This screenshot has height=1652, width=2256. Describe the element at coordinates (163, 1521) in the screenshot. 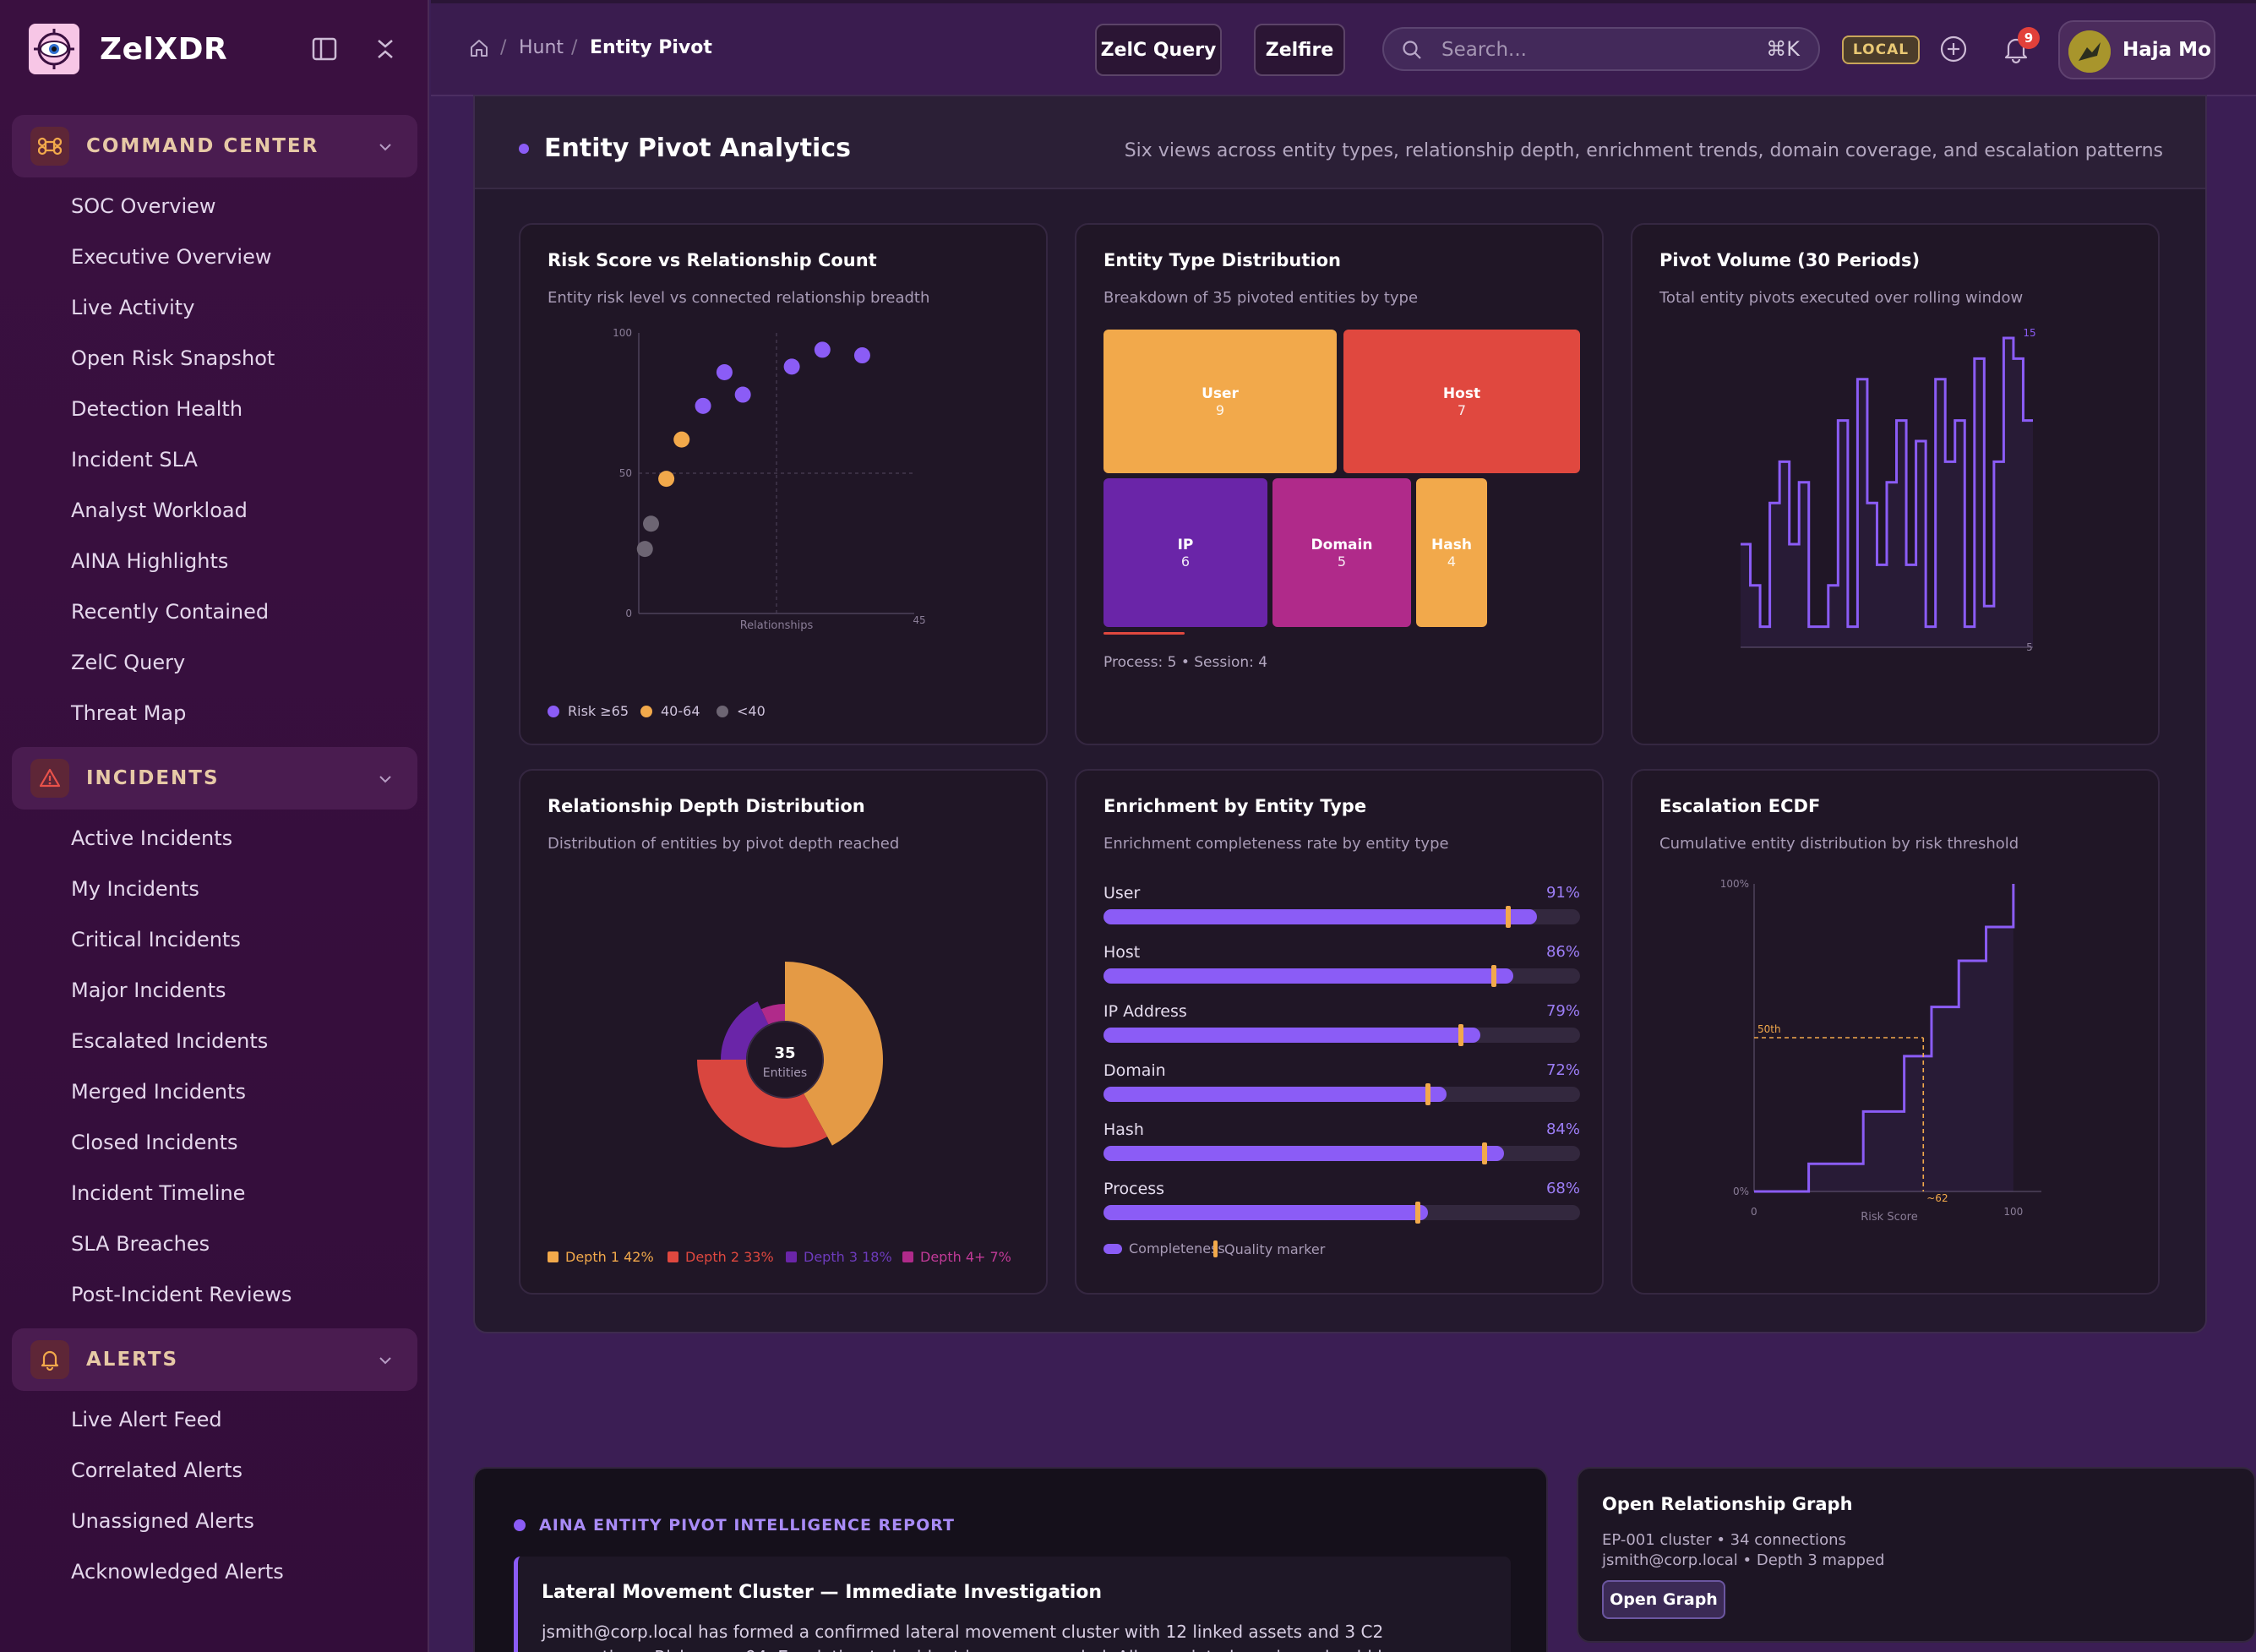

I see `sidebar-item-unassigned-alerts: Unassigned Alerts` at that location.